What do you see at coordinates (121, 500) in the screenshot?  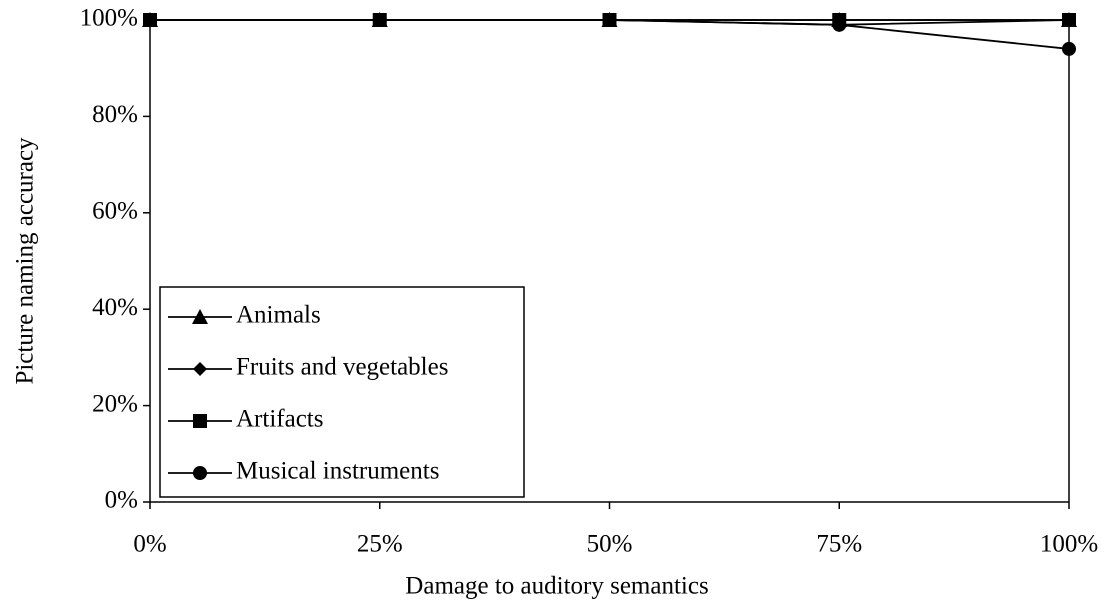 I see `y-tick-label: 0%` at bounding box center [121, 500].